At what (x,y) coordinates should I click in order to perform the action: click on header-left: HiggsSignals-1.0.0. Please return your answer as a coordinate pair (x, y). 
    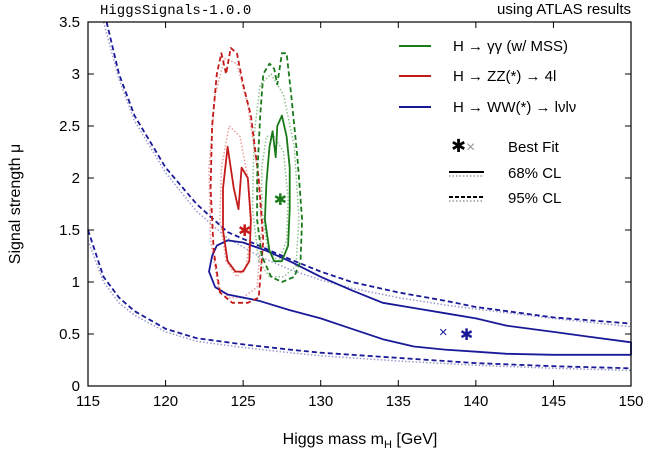
    Looking at the image, I should click on (175, 11).